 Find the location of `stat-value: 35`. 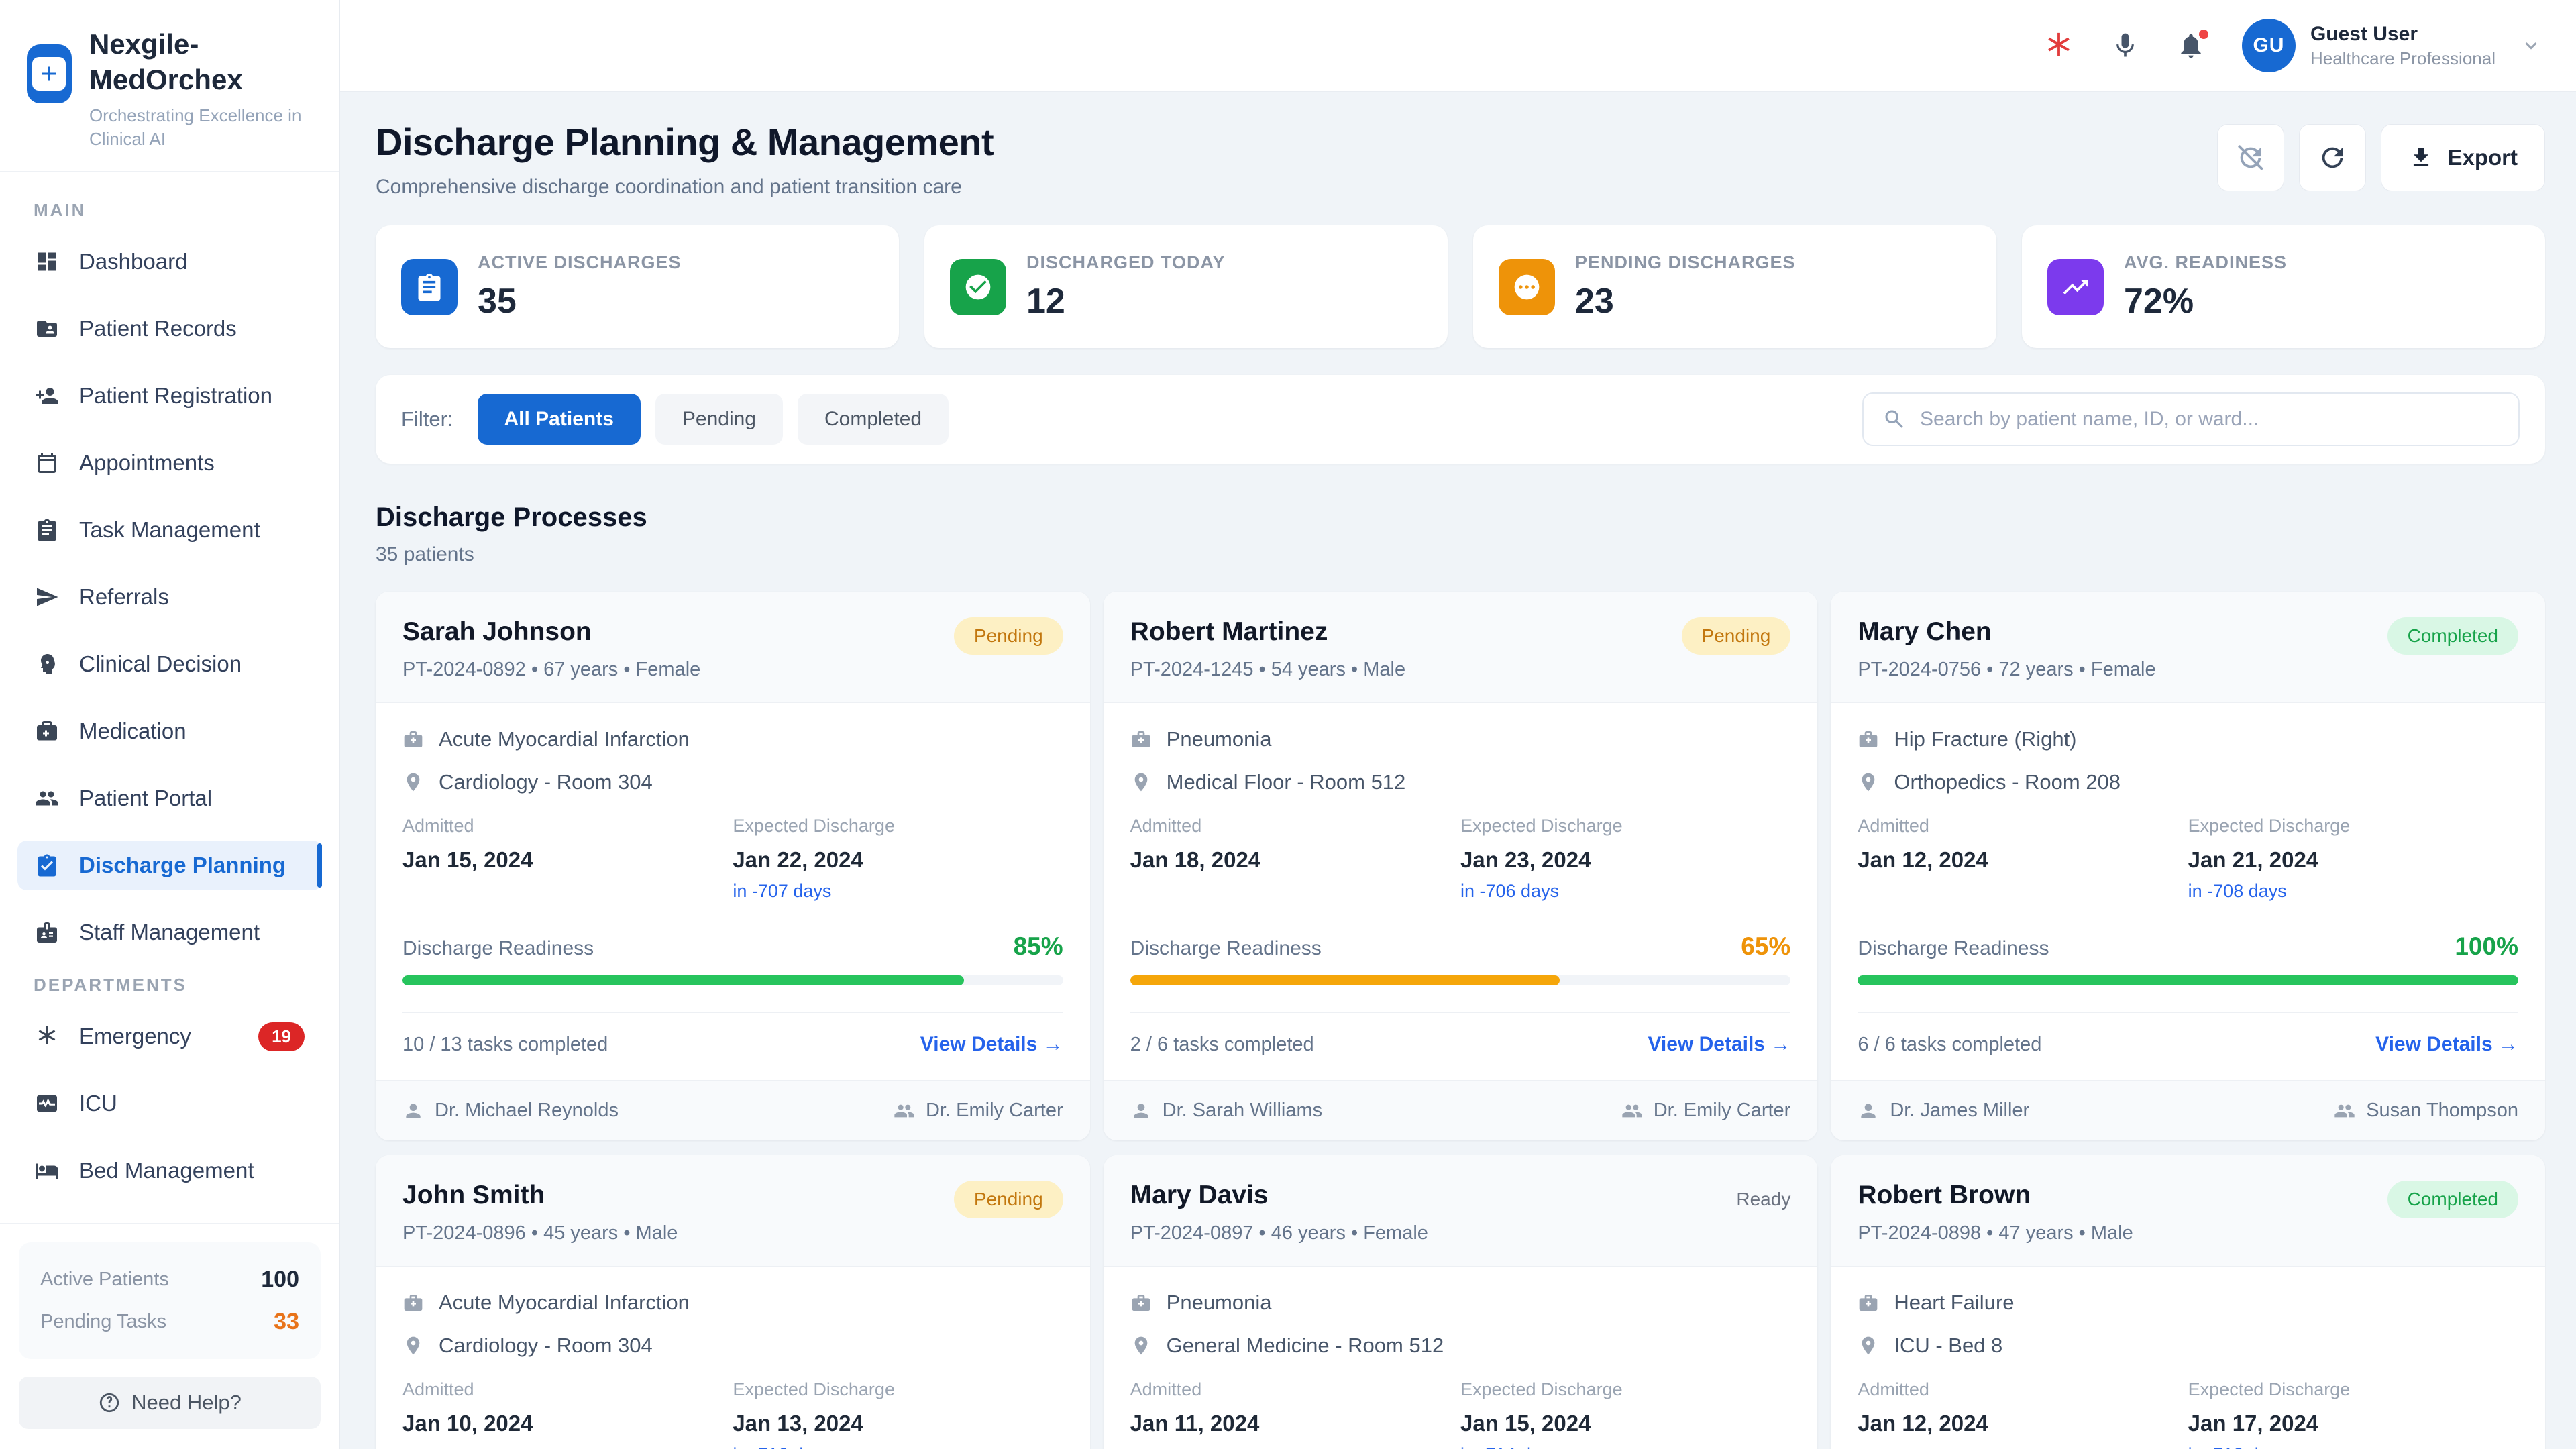

stat-value: 35 is located at coordinates (497, 301).